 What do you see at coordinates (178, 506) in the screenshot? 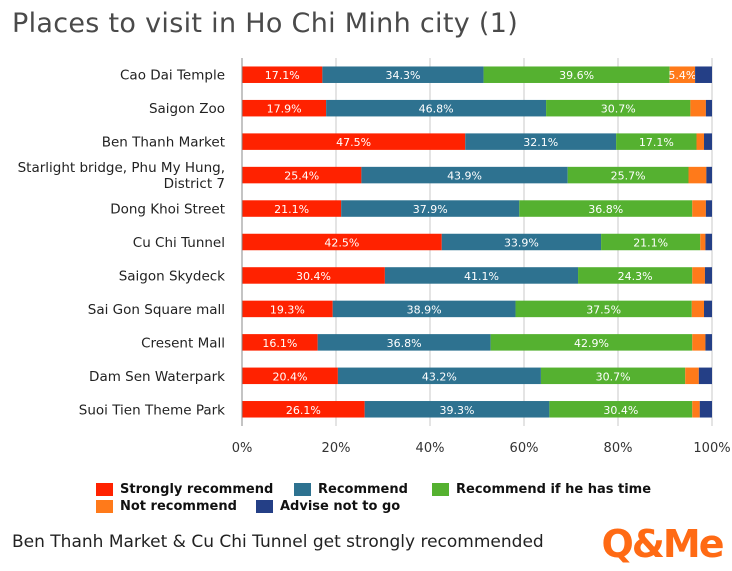
I see `legend-label-not-recommend: Not recommend` at bounding box center [178, 506].